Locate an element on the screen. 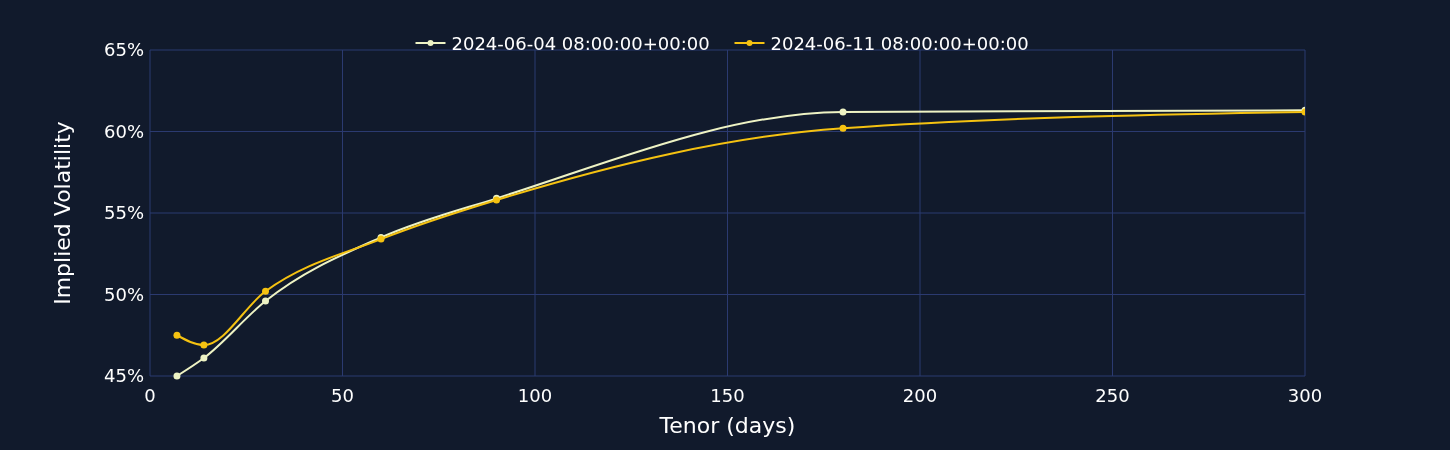  x-tick-label: 250 is located at coordinates (1112, 395).